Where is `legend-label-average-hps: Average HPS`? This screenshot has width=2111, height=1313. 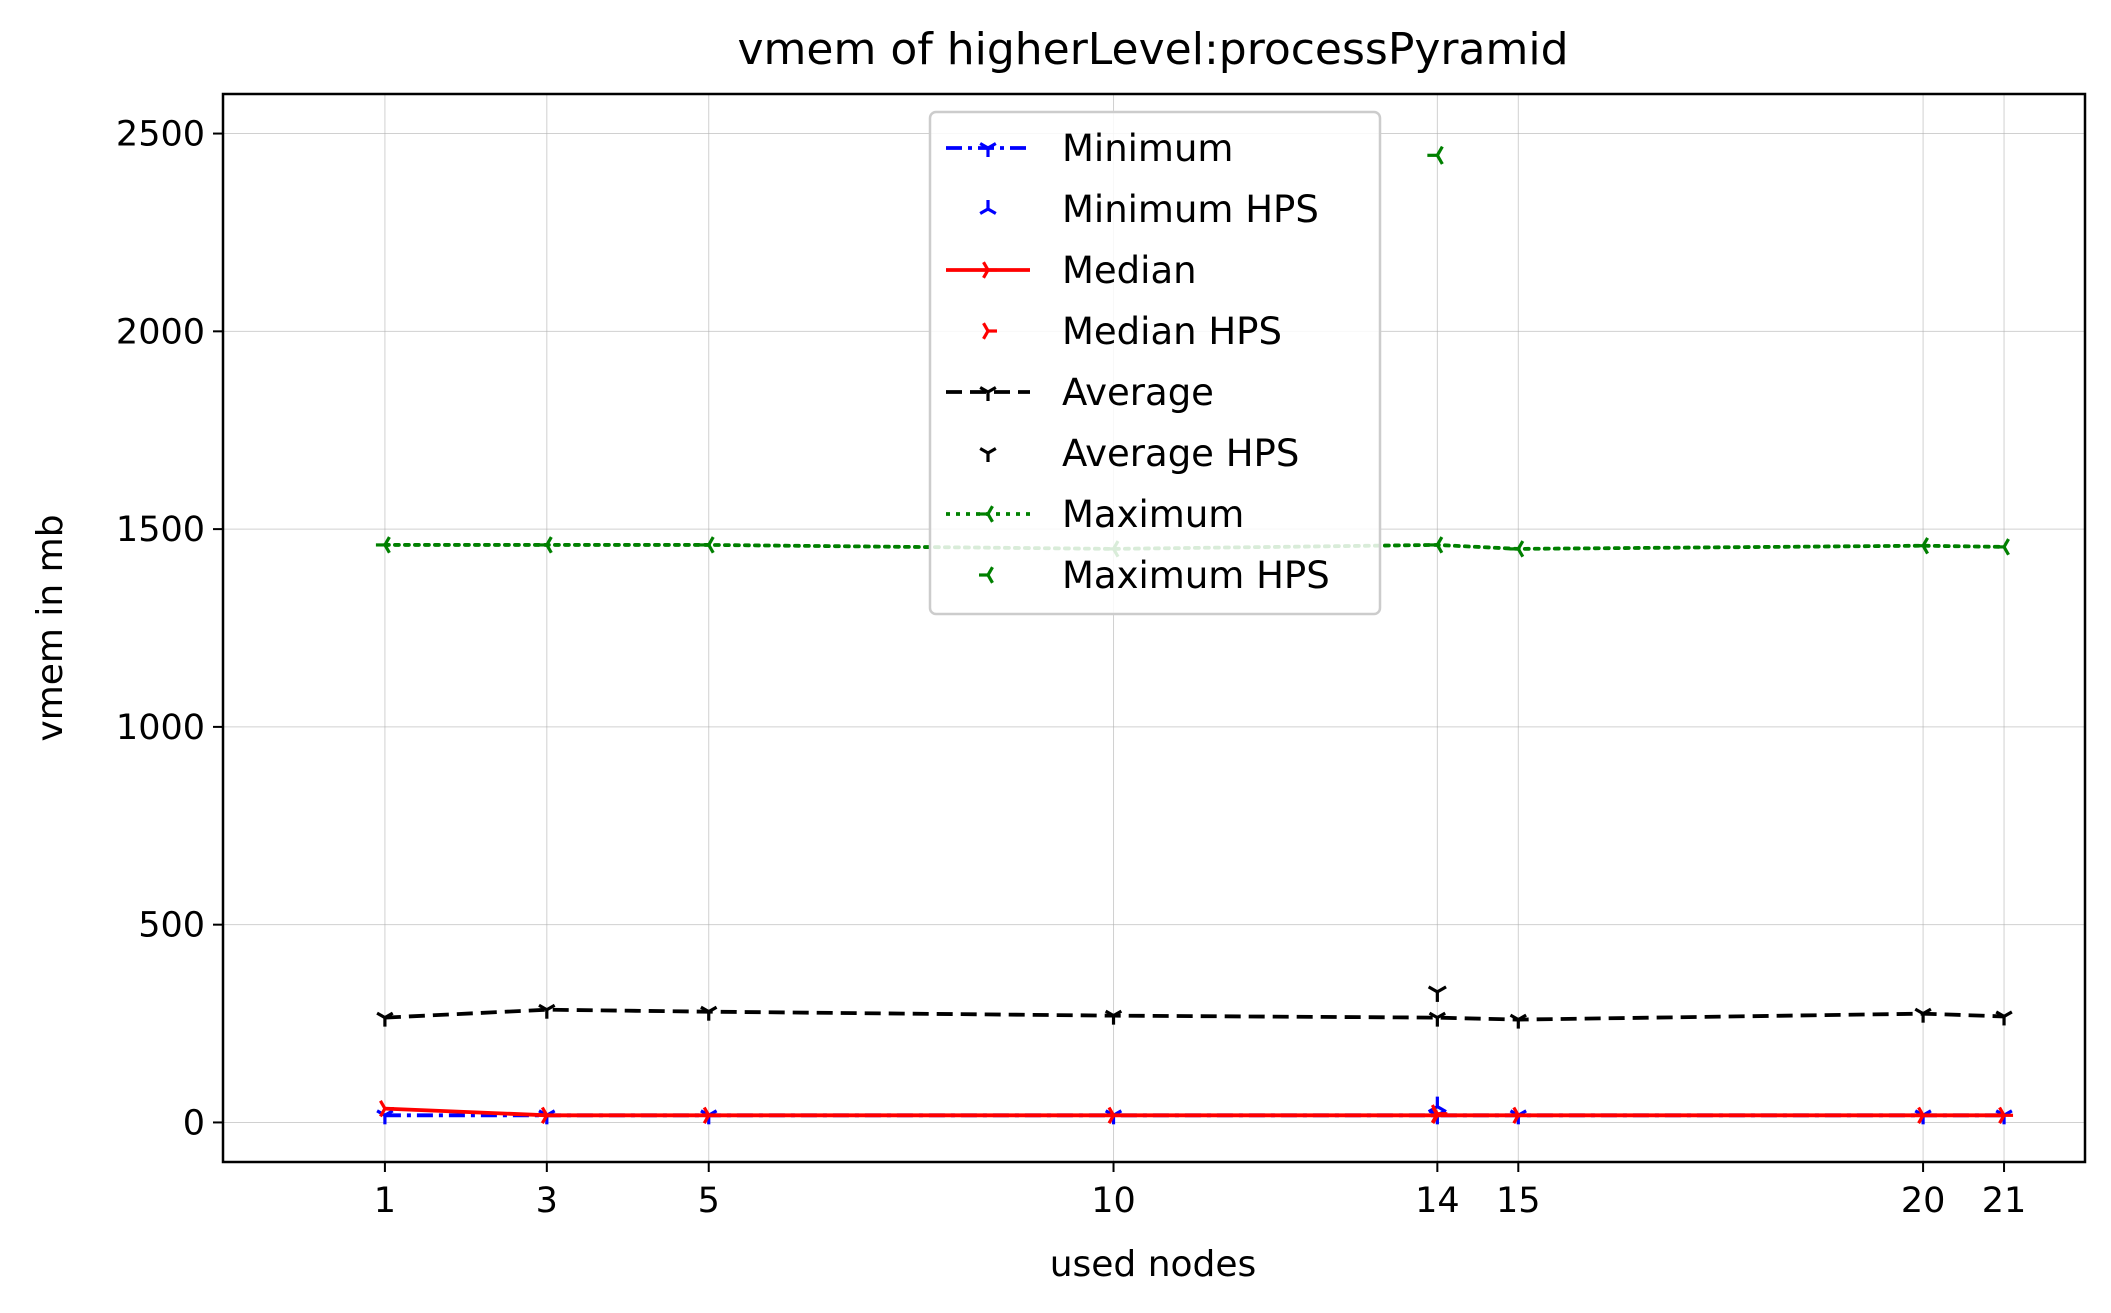 legend-label-average-hps: Average HPS is located at coordinates (1180, 453).